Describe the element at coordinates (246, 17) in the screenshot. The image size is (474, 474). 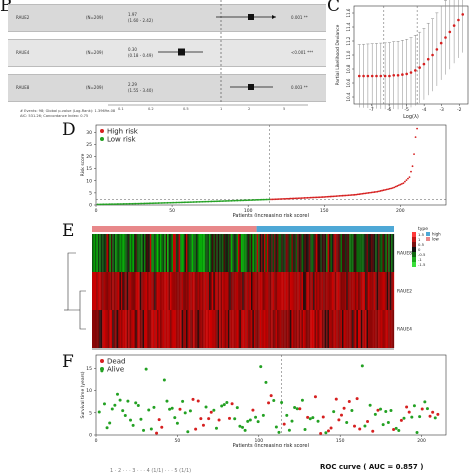
I see `forest-row-1-marks` at that location.